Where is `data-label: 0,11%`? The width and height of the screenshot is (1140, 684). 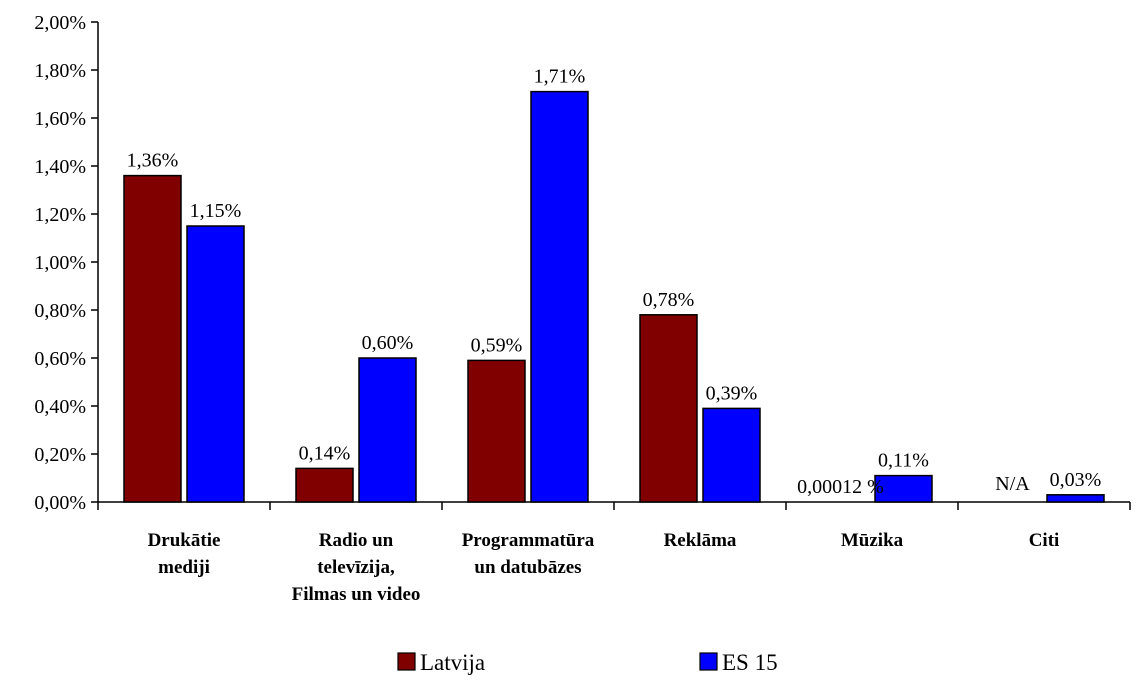
data-label: 0,11% is located at coordinates (903, 461).